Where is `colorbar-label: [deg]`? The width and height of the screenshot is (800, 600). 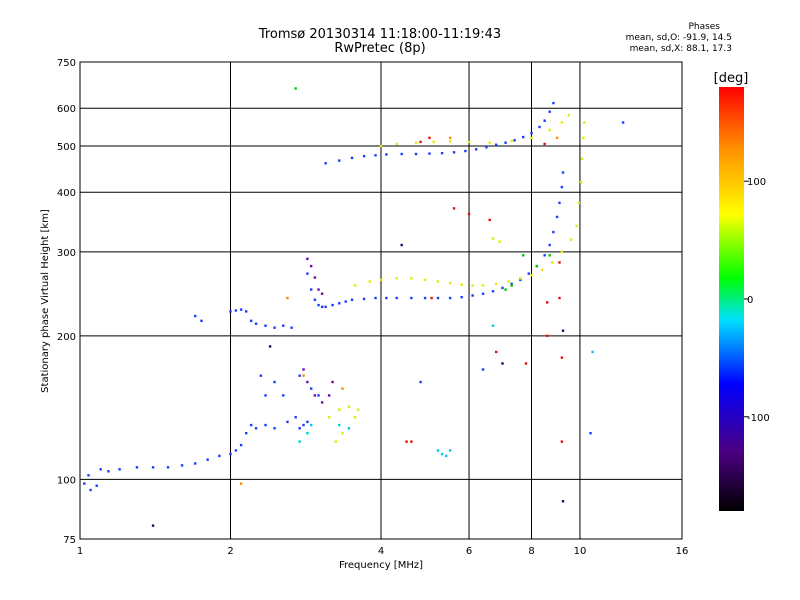 colorbar-label: [deg] is located at coordinates (731, 78).